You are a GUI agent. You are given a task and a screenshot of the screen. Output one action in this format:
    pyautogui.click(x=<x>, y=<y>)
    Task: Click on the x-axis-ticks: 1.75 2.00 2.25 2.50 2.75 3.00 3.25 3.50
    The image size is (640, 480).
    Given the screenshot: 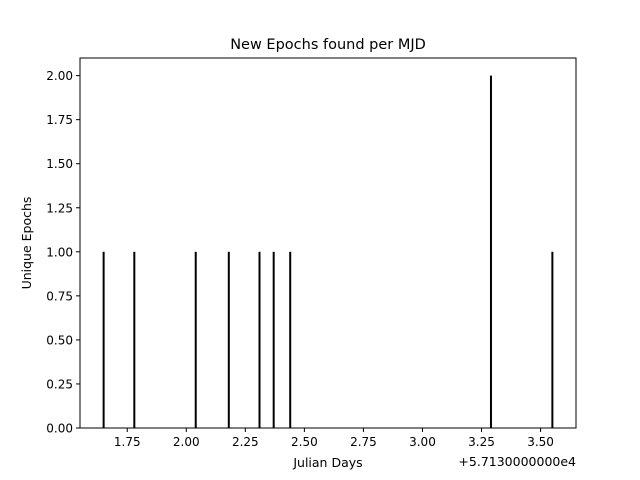 What is the action you would take?
    pyautogui.click(x=334, y=438)
    